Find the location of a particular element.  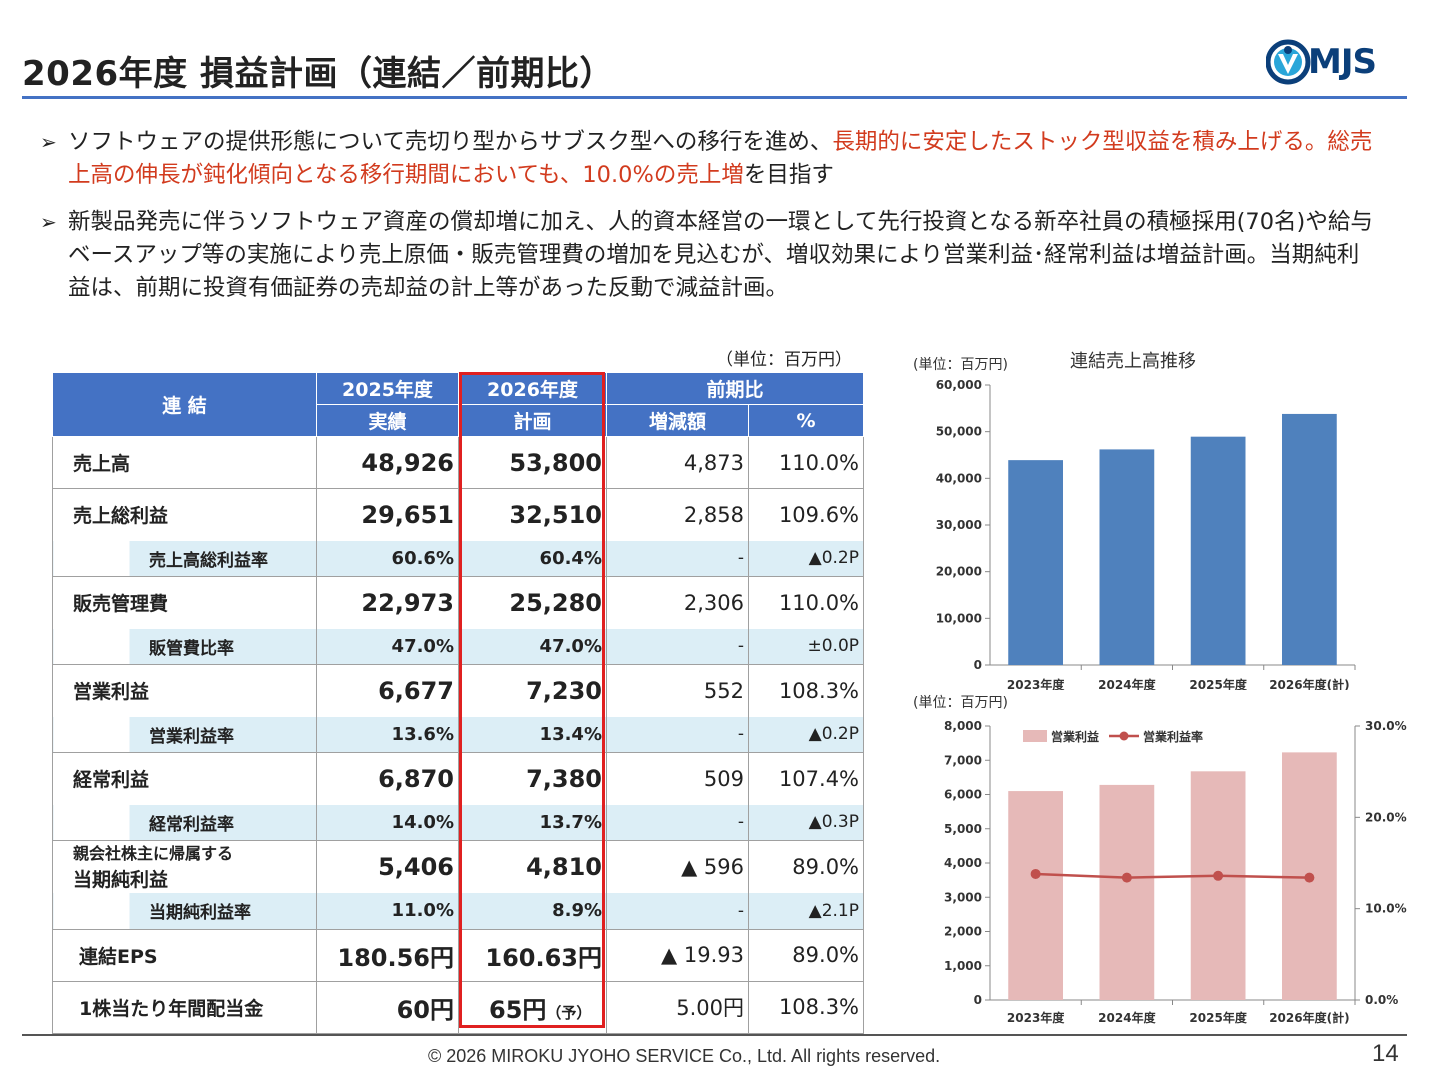

chart2-ytick-label: 4,000 is located at coordinates (963, 863).